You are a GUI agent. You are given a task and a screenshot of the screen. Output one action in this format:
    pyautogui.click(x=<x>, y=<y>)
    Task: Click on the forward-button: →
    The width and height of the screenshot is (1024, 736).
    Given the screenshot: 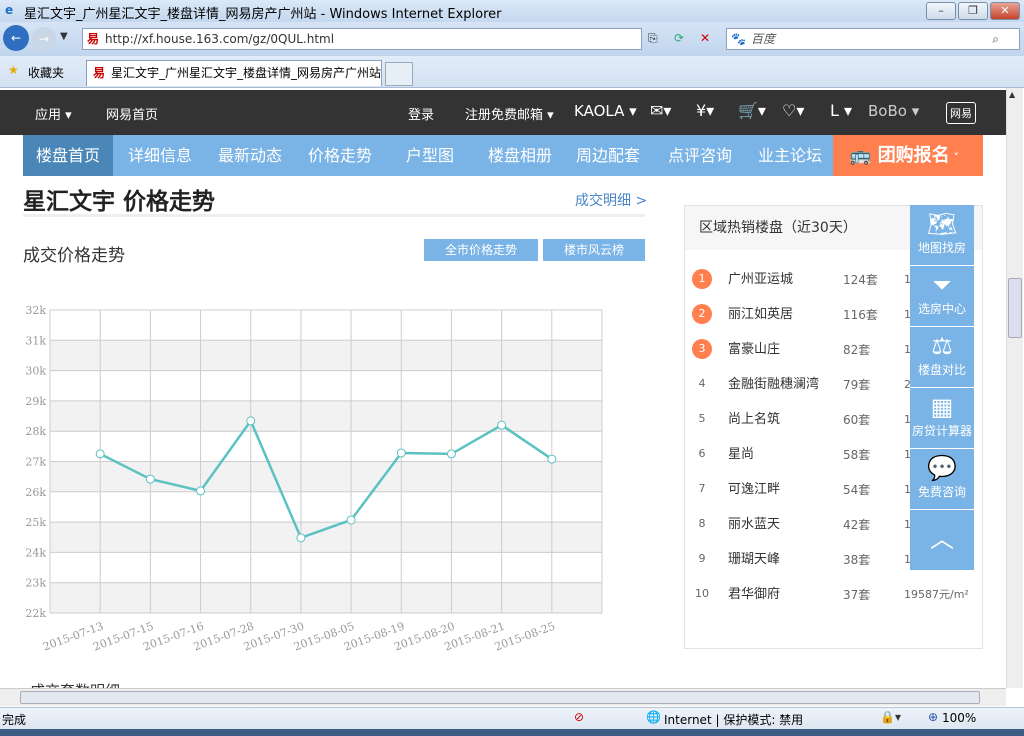 What is the action you would take?
    pyautogui.click(x=44, y=39)
    